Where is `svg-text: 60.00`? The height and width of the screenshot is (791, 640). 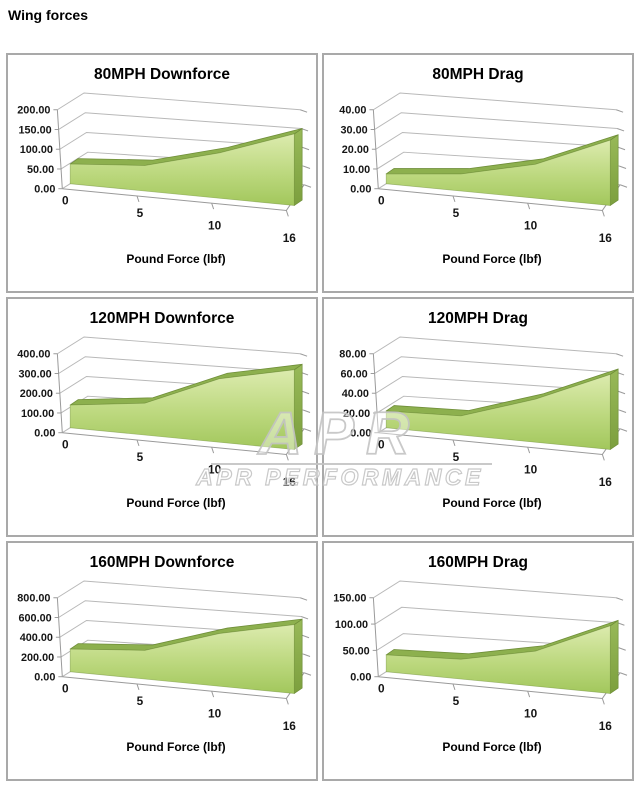
svg-text: 60.00 is located at coordinates (354, 374).